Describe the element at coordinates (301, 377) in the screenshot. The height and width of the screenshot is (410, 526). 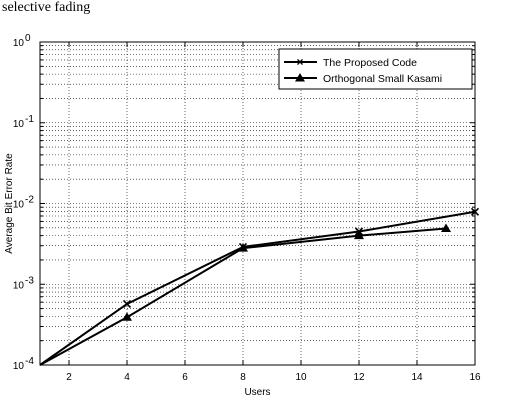
I see `x-tick-label: 10` at that location.